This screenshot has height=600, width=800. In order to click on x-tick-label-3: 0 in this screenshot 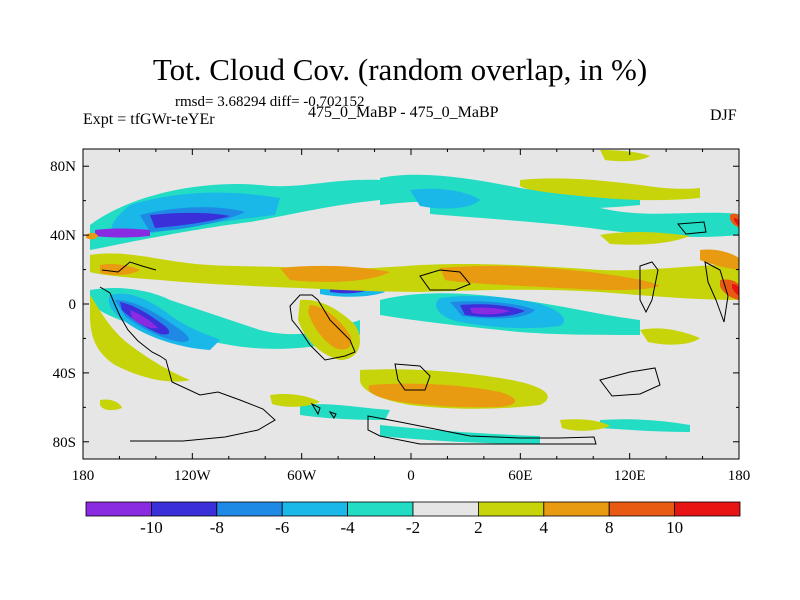, I will do `click(411, 476)`.